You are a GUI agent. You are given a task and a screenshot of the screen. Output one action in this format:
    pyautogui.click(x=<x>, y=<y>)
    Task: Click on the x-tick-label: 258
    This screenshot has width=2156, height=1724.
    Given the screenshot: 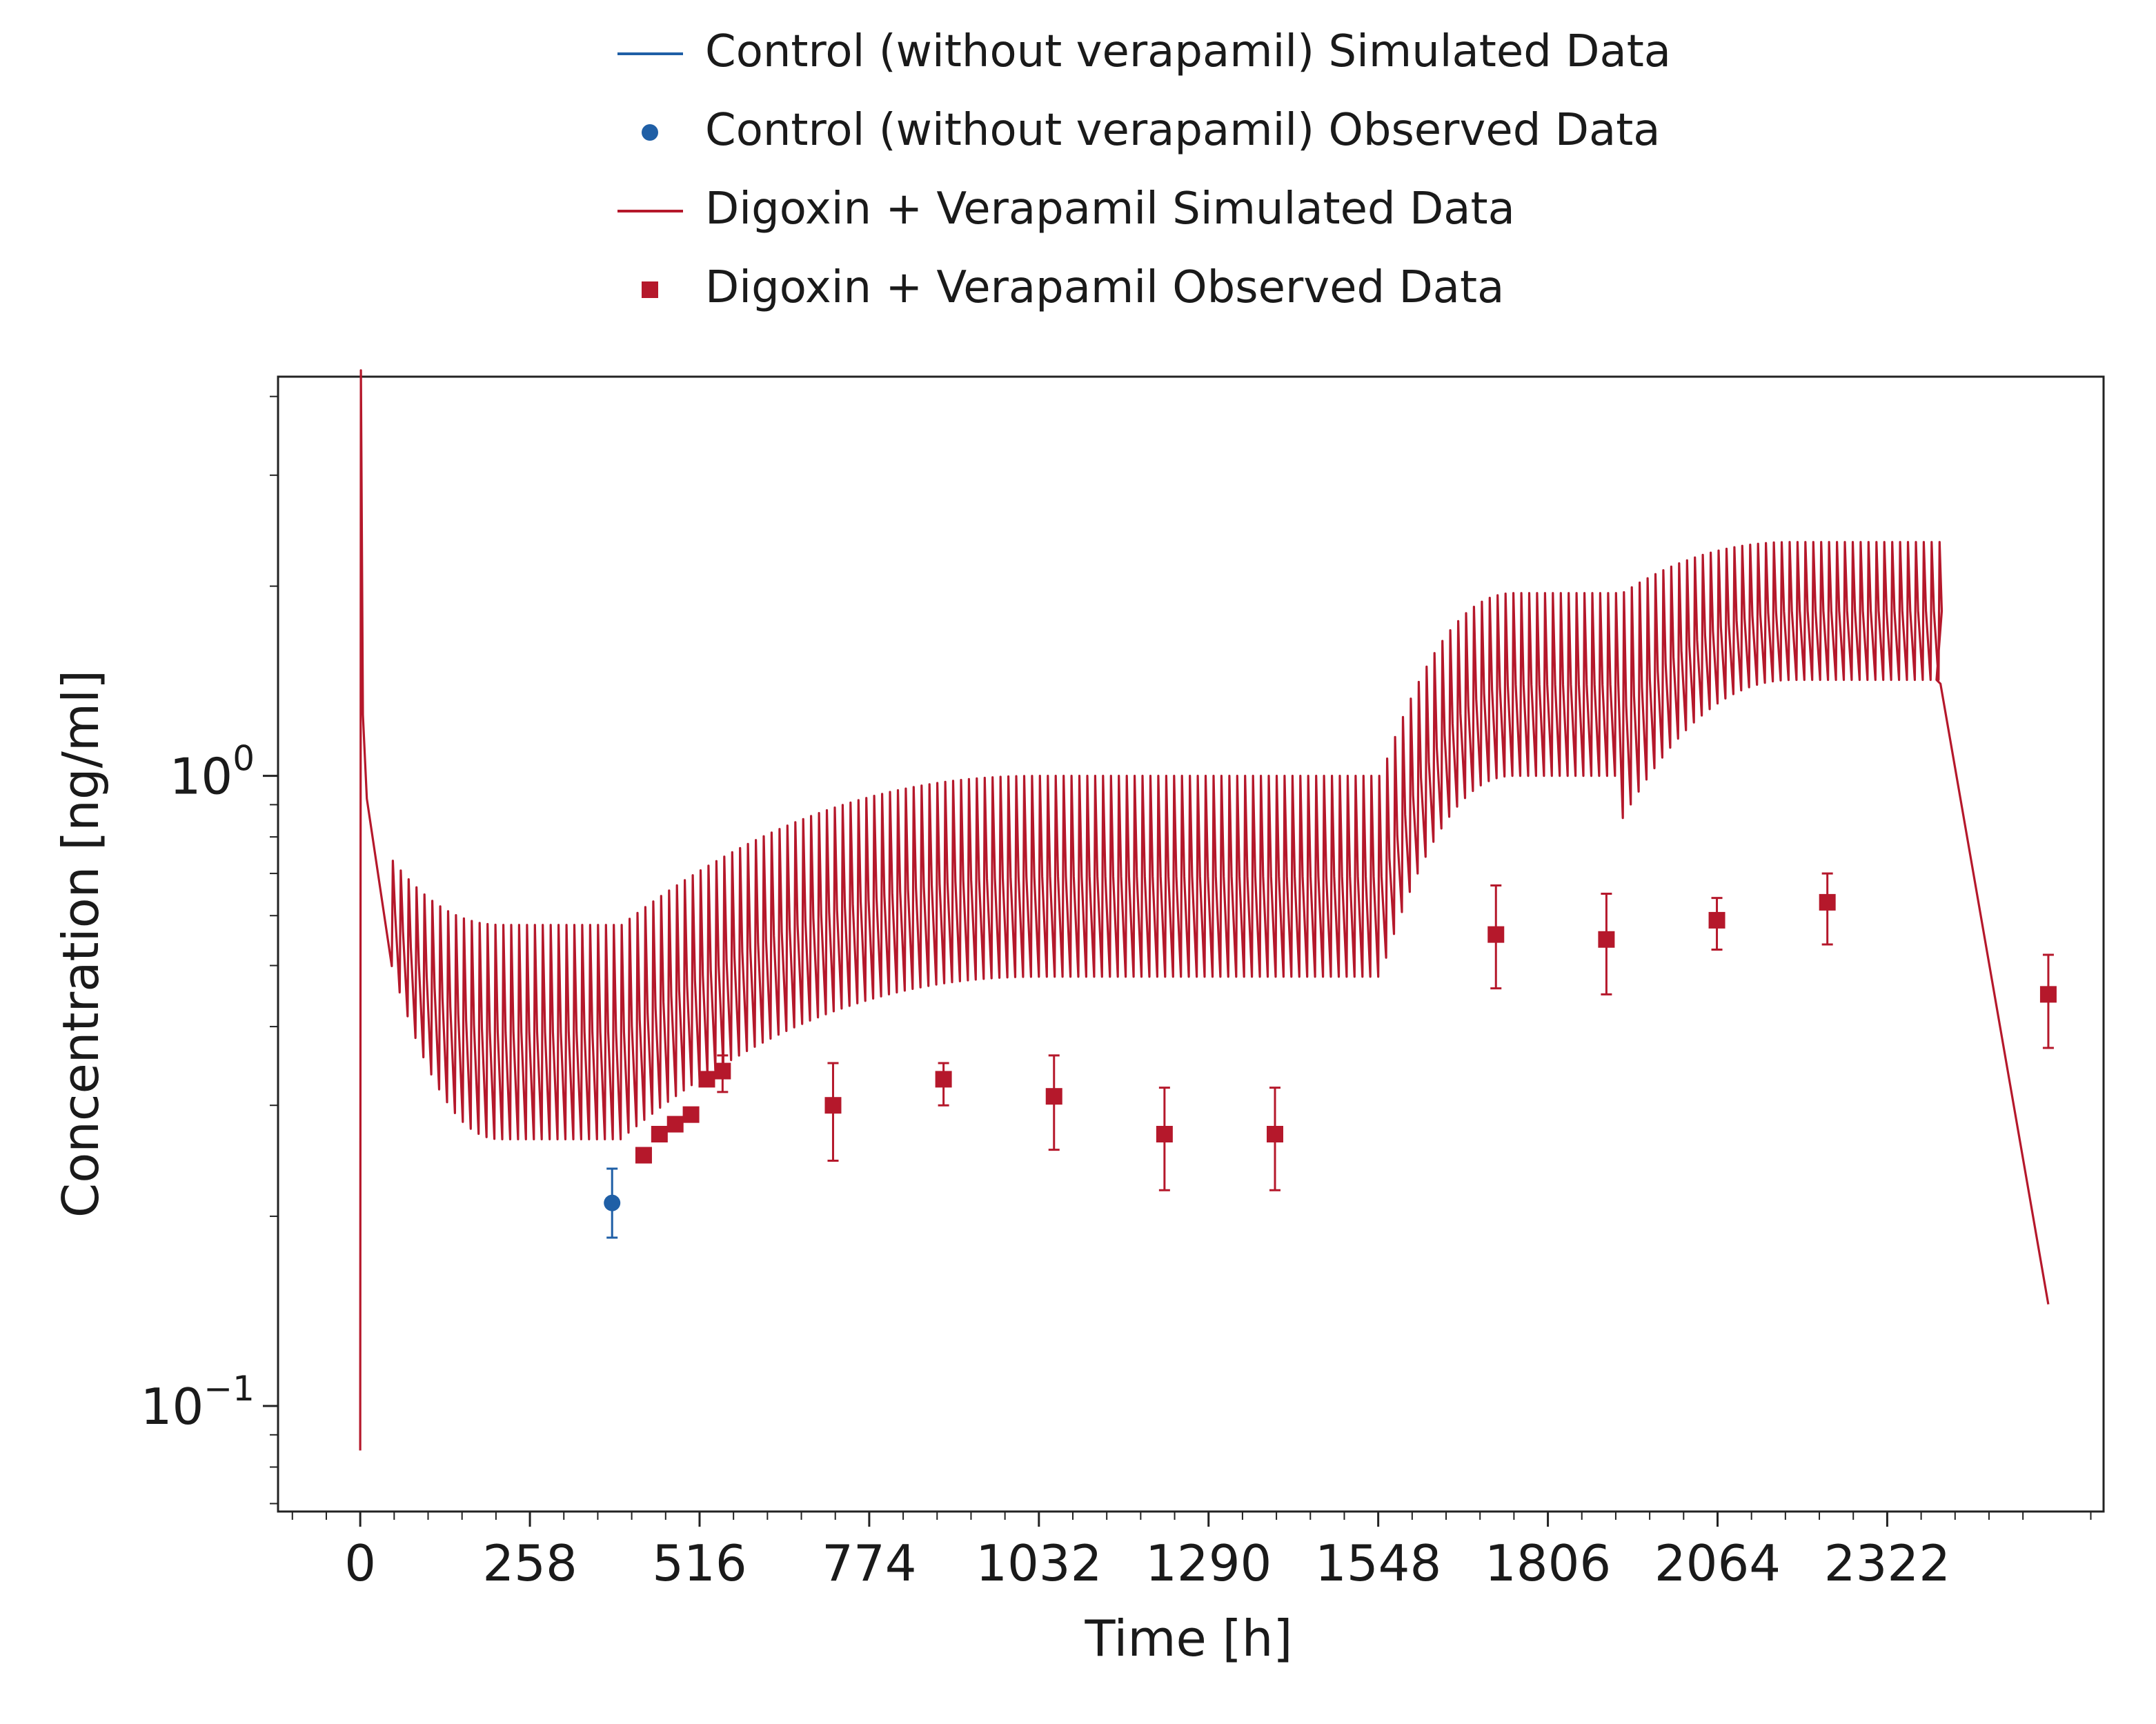 What is the action you would take?
    pyautogui.click(x=529, y=1563)
    